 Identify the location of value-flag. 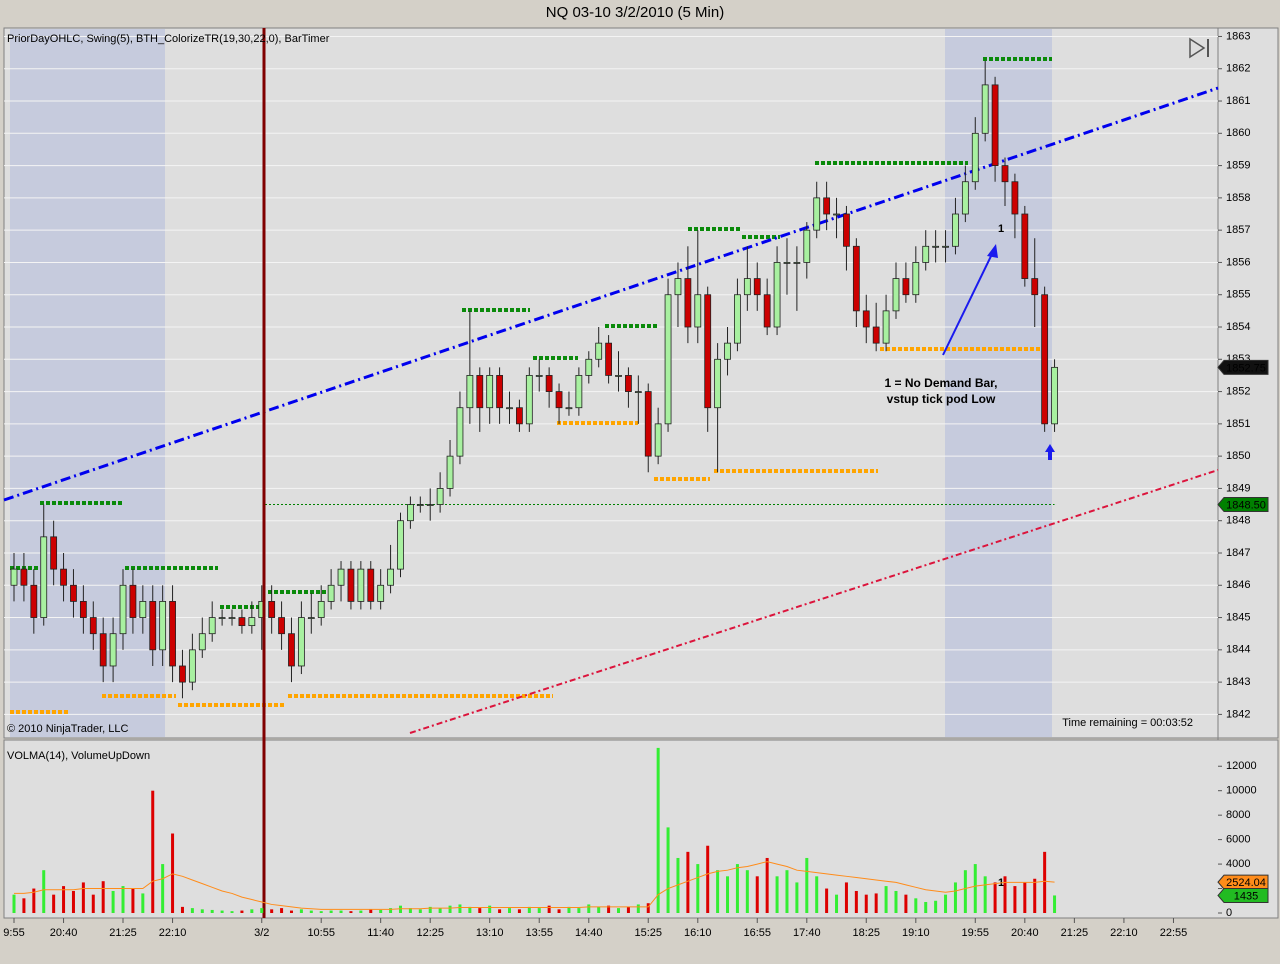
(1243, 895).